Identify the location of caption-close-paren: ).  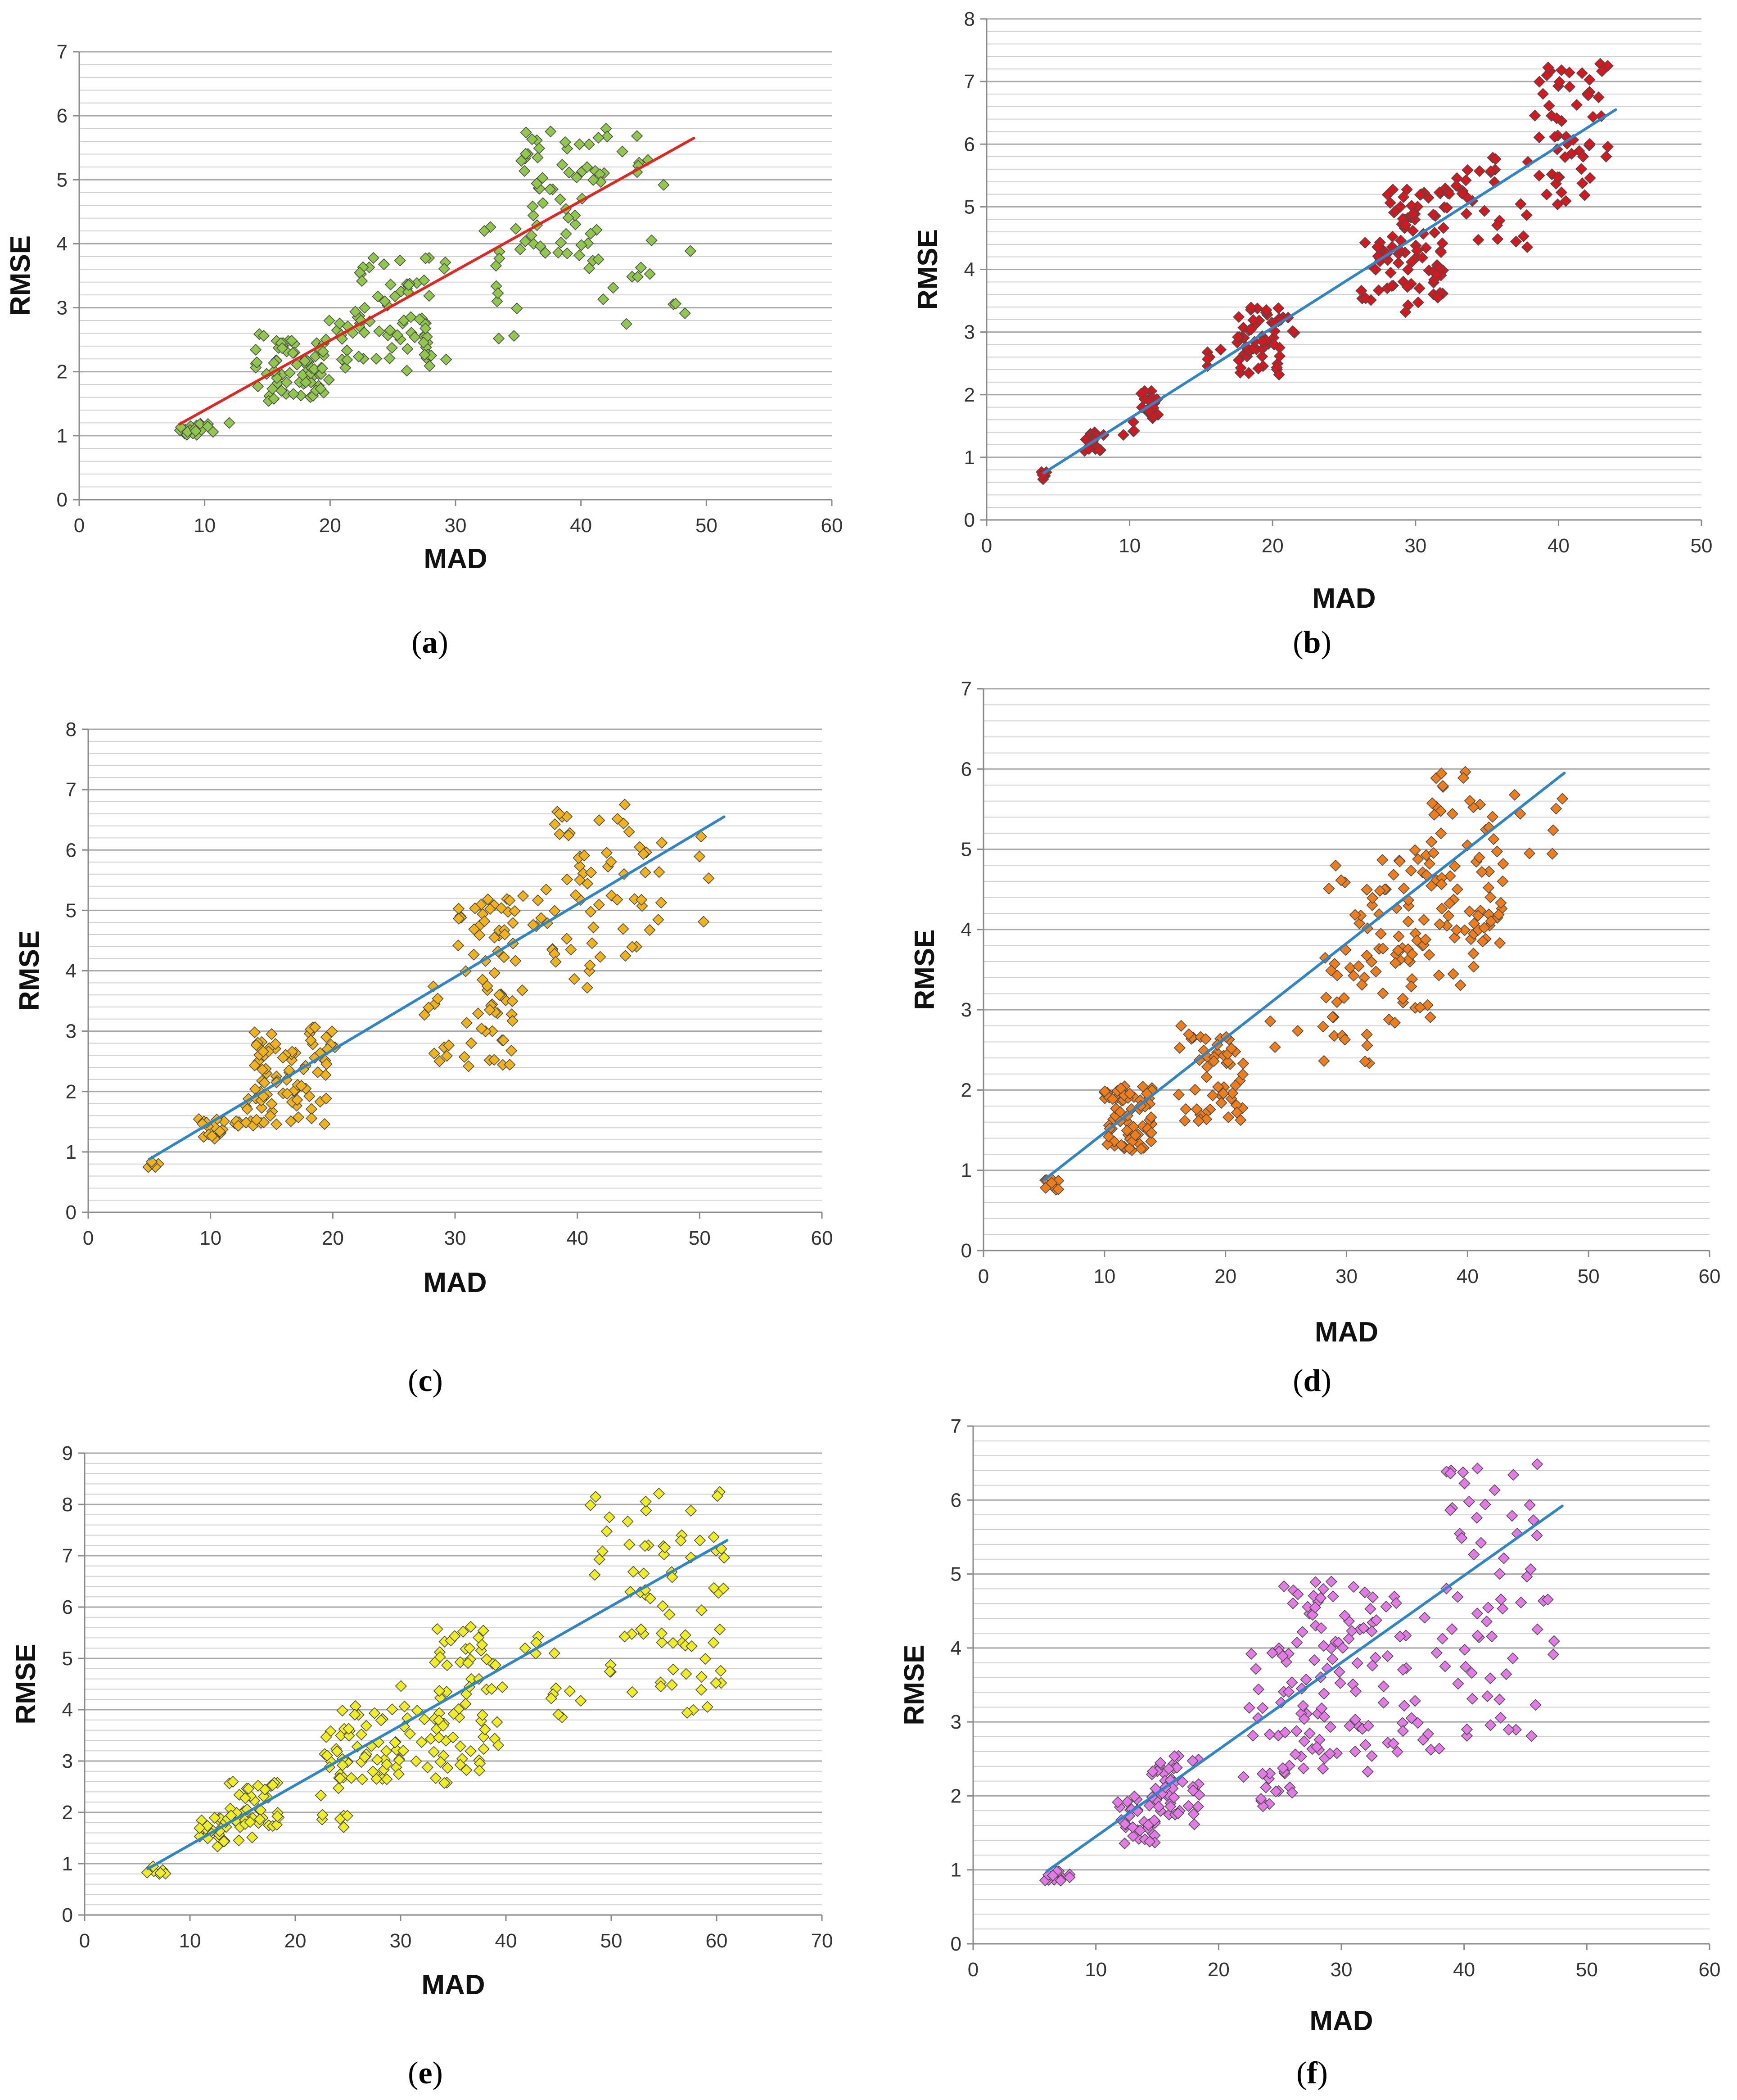
(443, 642).